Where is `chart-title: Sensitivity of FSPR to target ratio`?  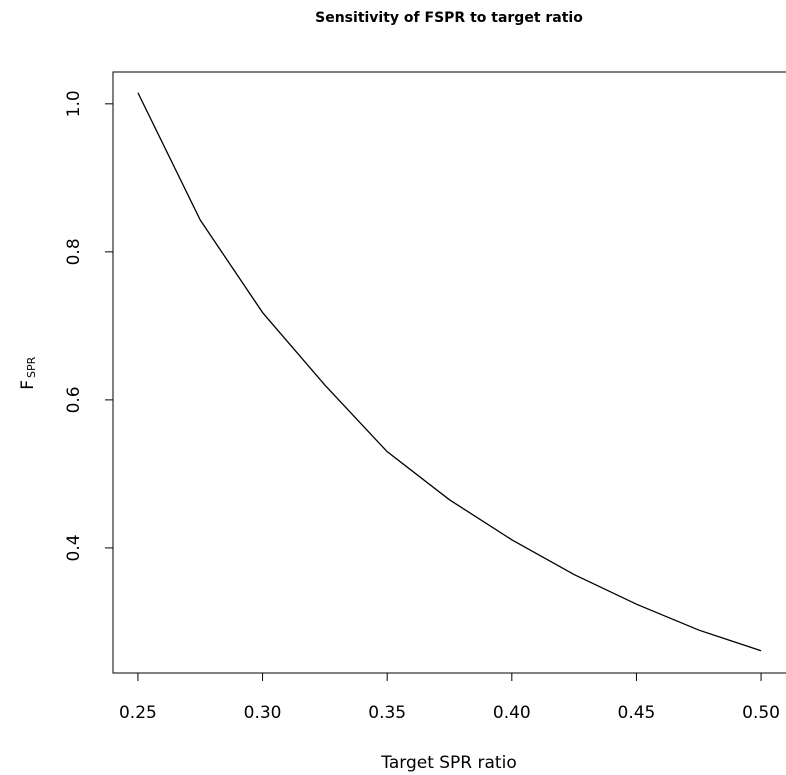
chart-title: Sensitivity of FSPR to target ratio is located at coordinates (449, 18).